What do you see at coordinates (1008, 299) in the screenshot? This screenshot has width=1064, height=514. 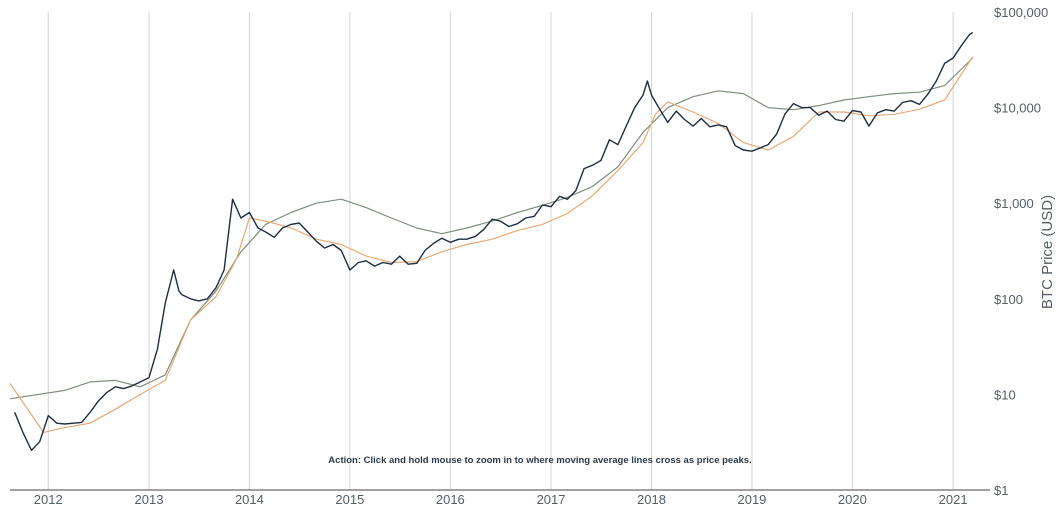 I see `y-tick-label: $100` at bounding box center [1008, 299].